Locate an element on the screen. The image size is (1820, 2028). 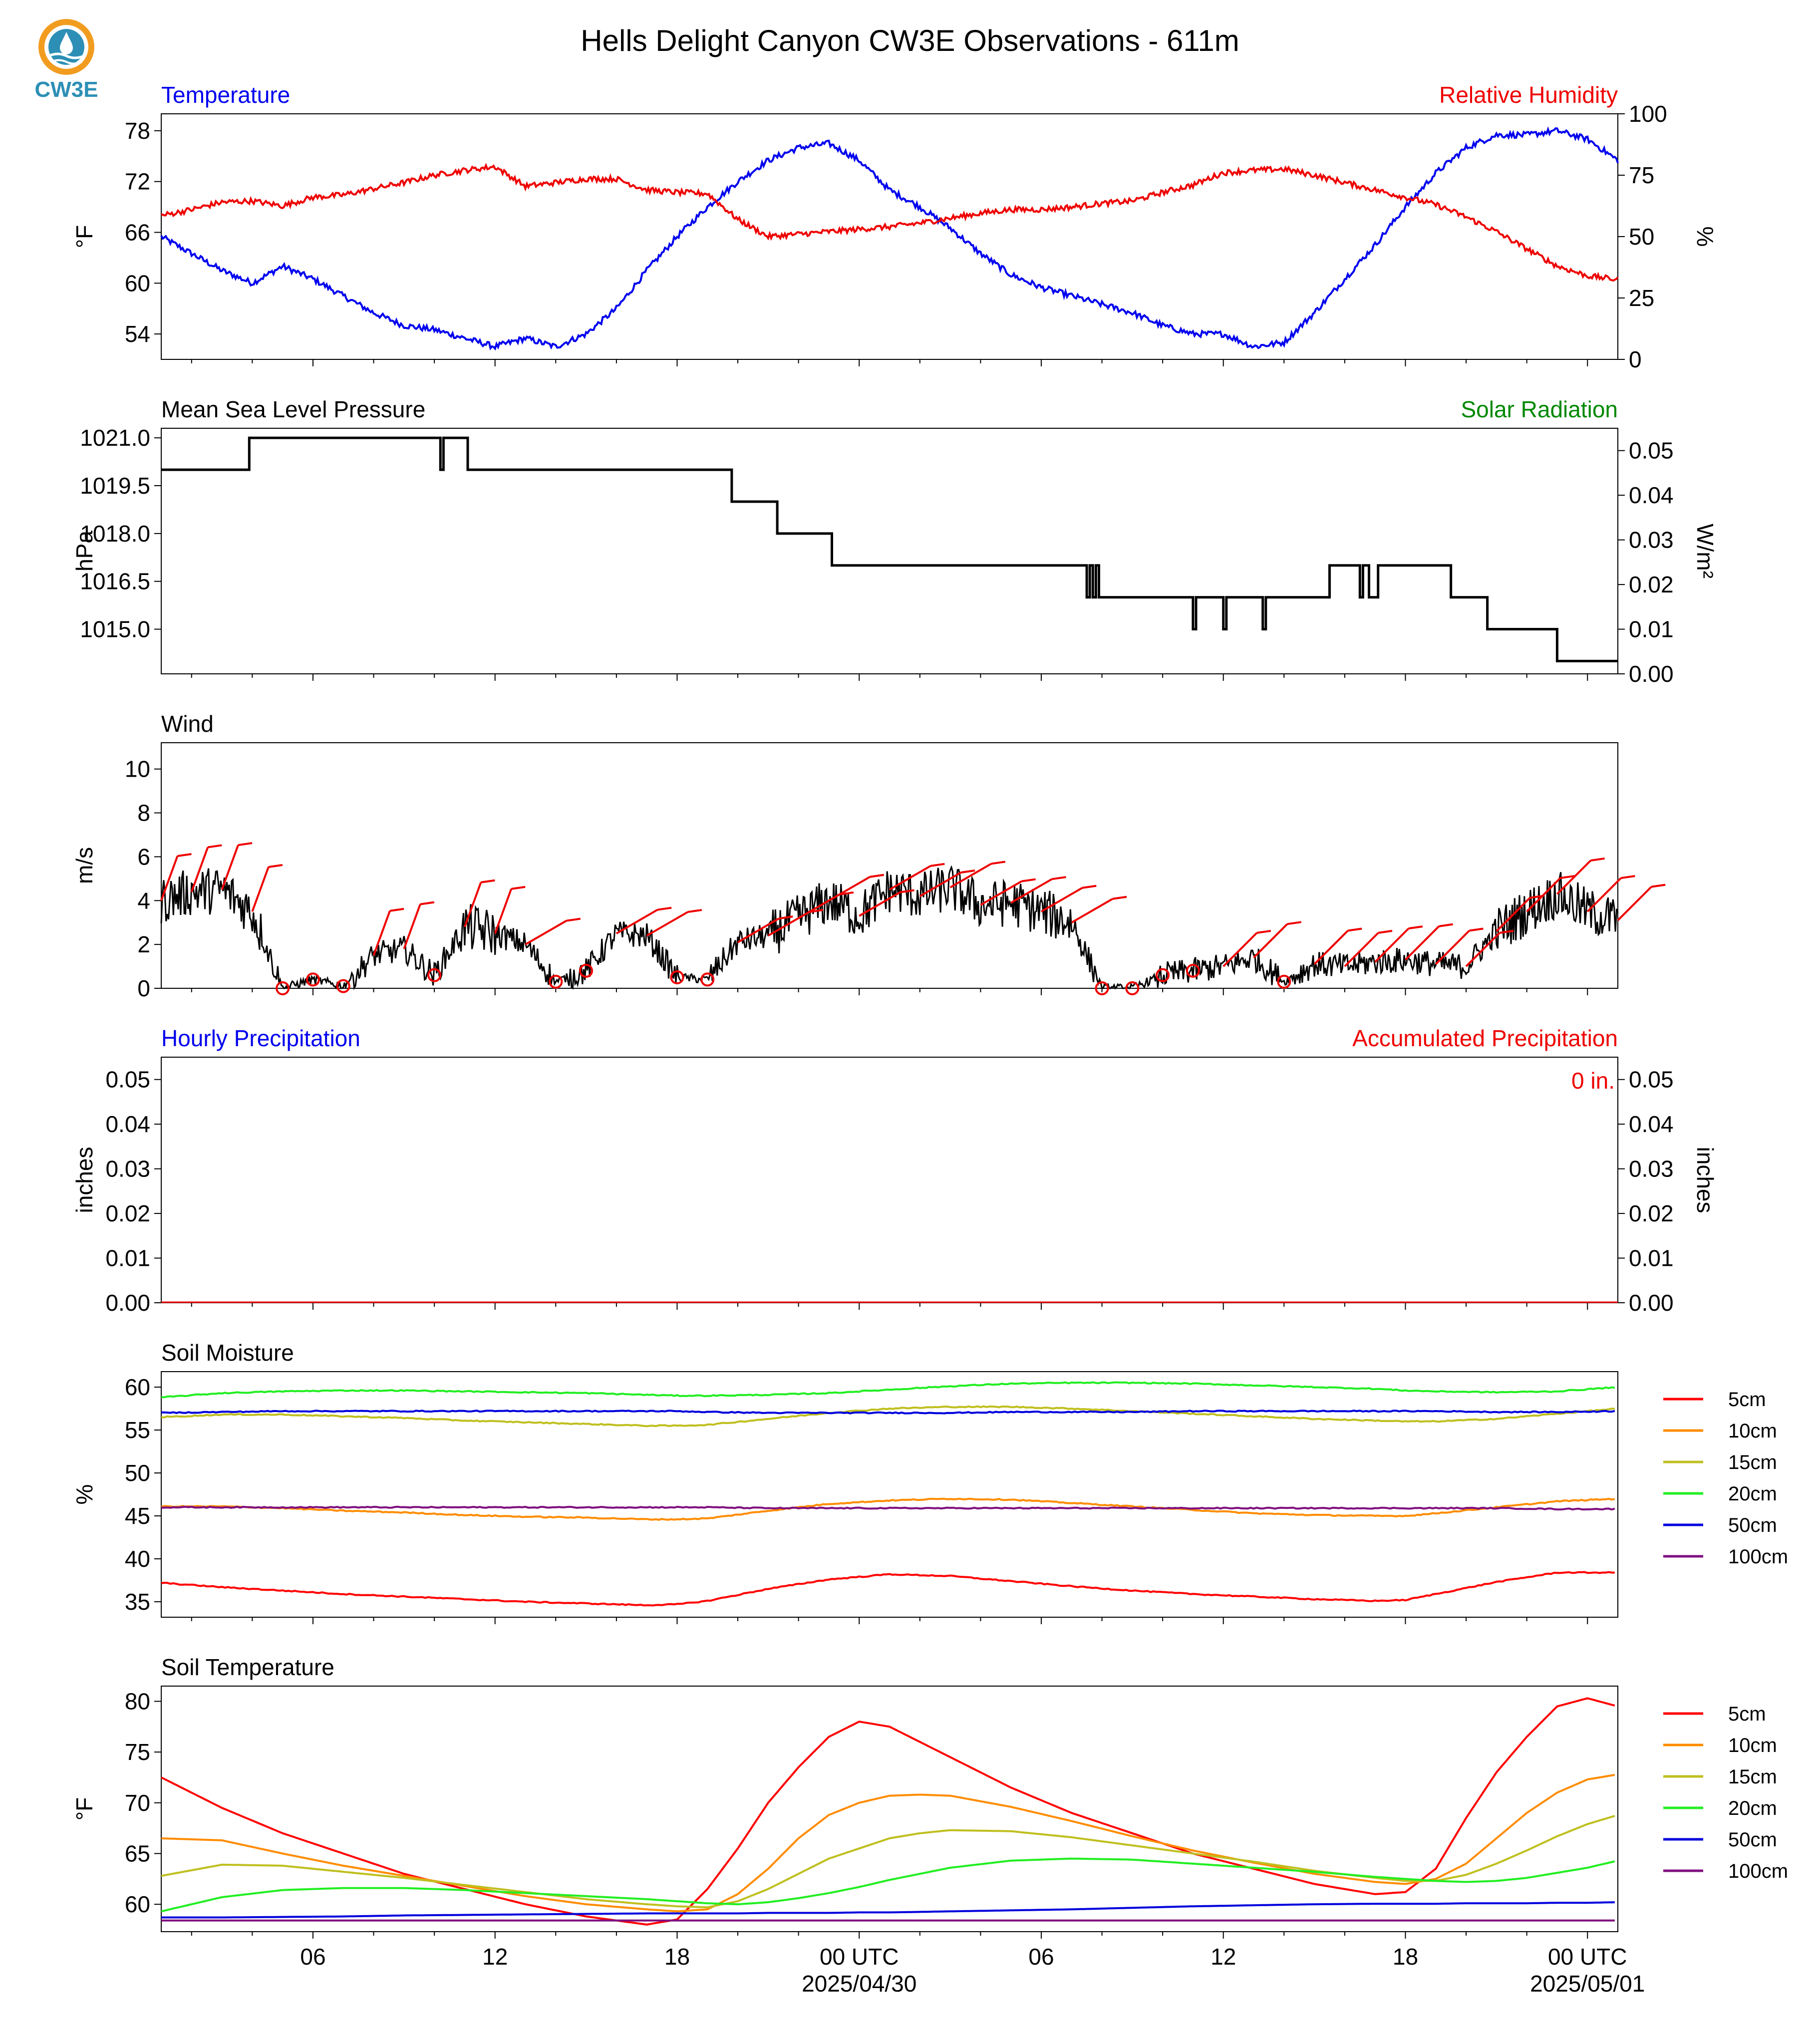
y-axis-label-left: inches is located at coordinates (84, 1180).